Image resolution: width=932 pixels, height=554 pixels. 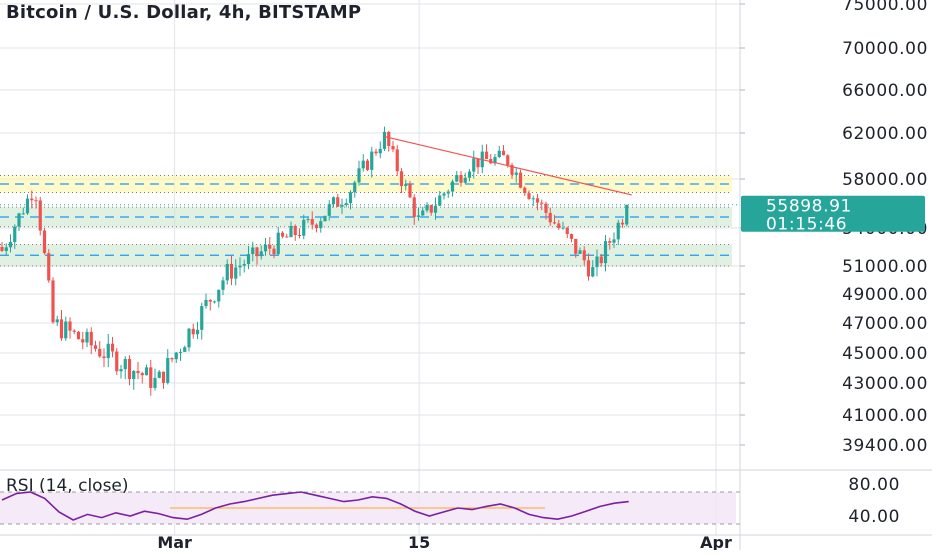 I want to click on price-tick-label: 39400.00, so click(x=885, y=446).